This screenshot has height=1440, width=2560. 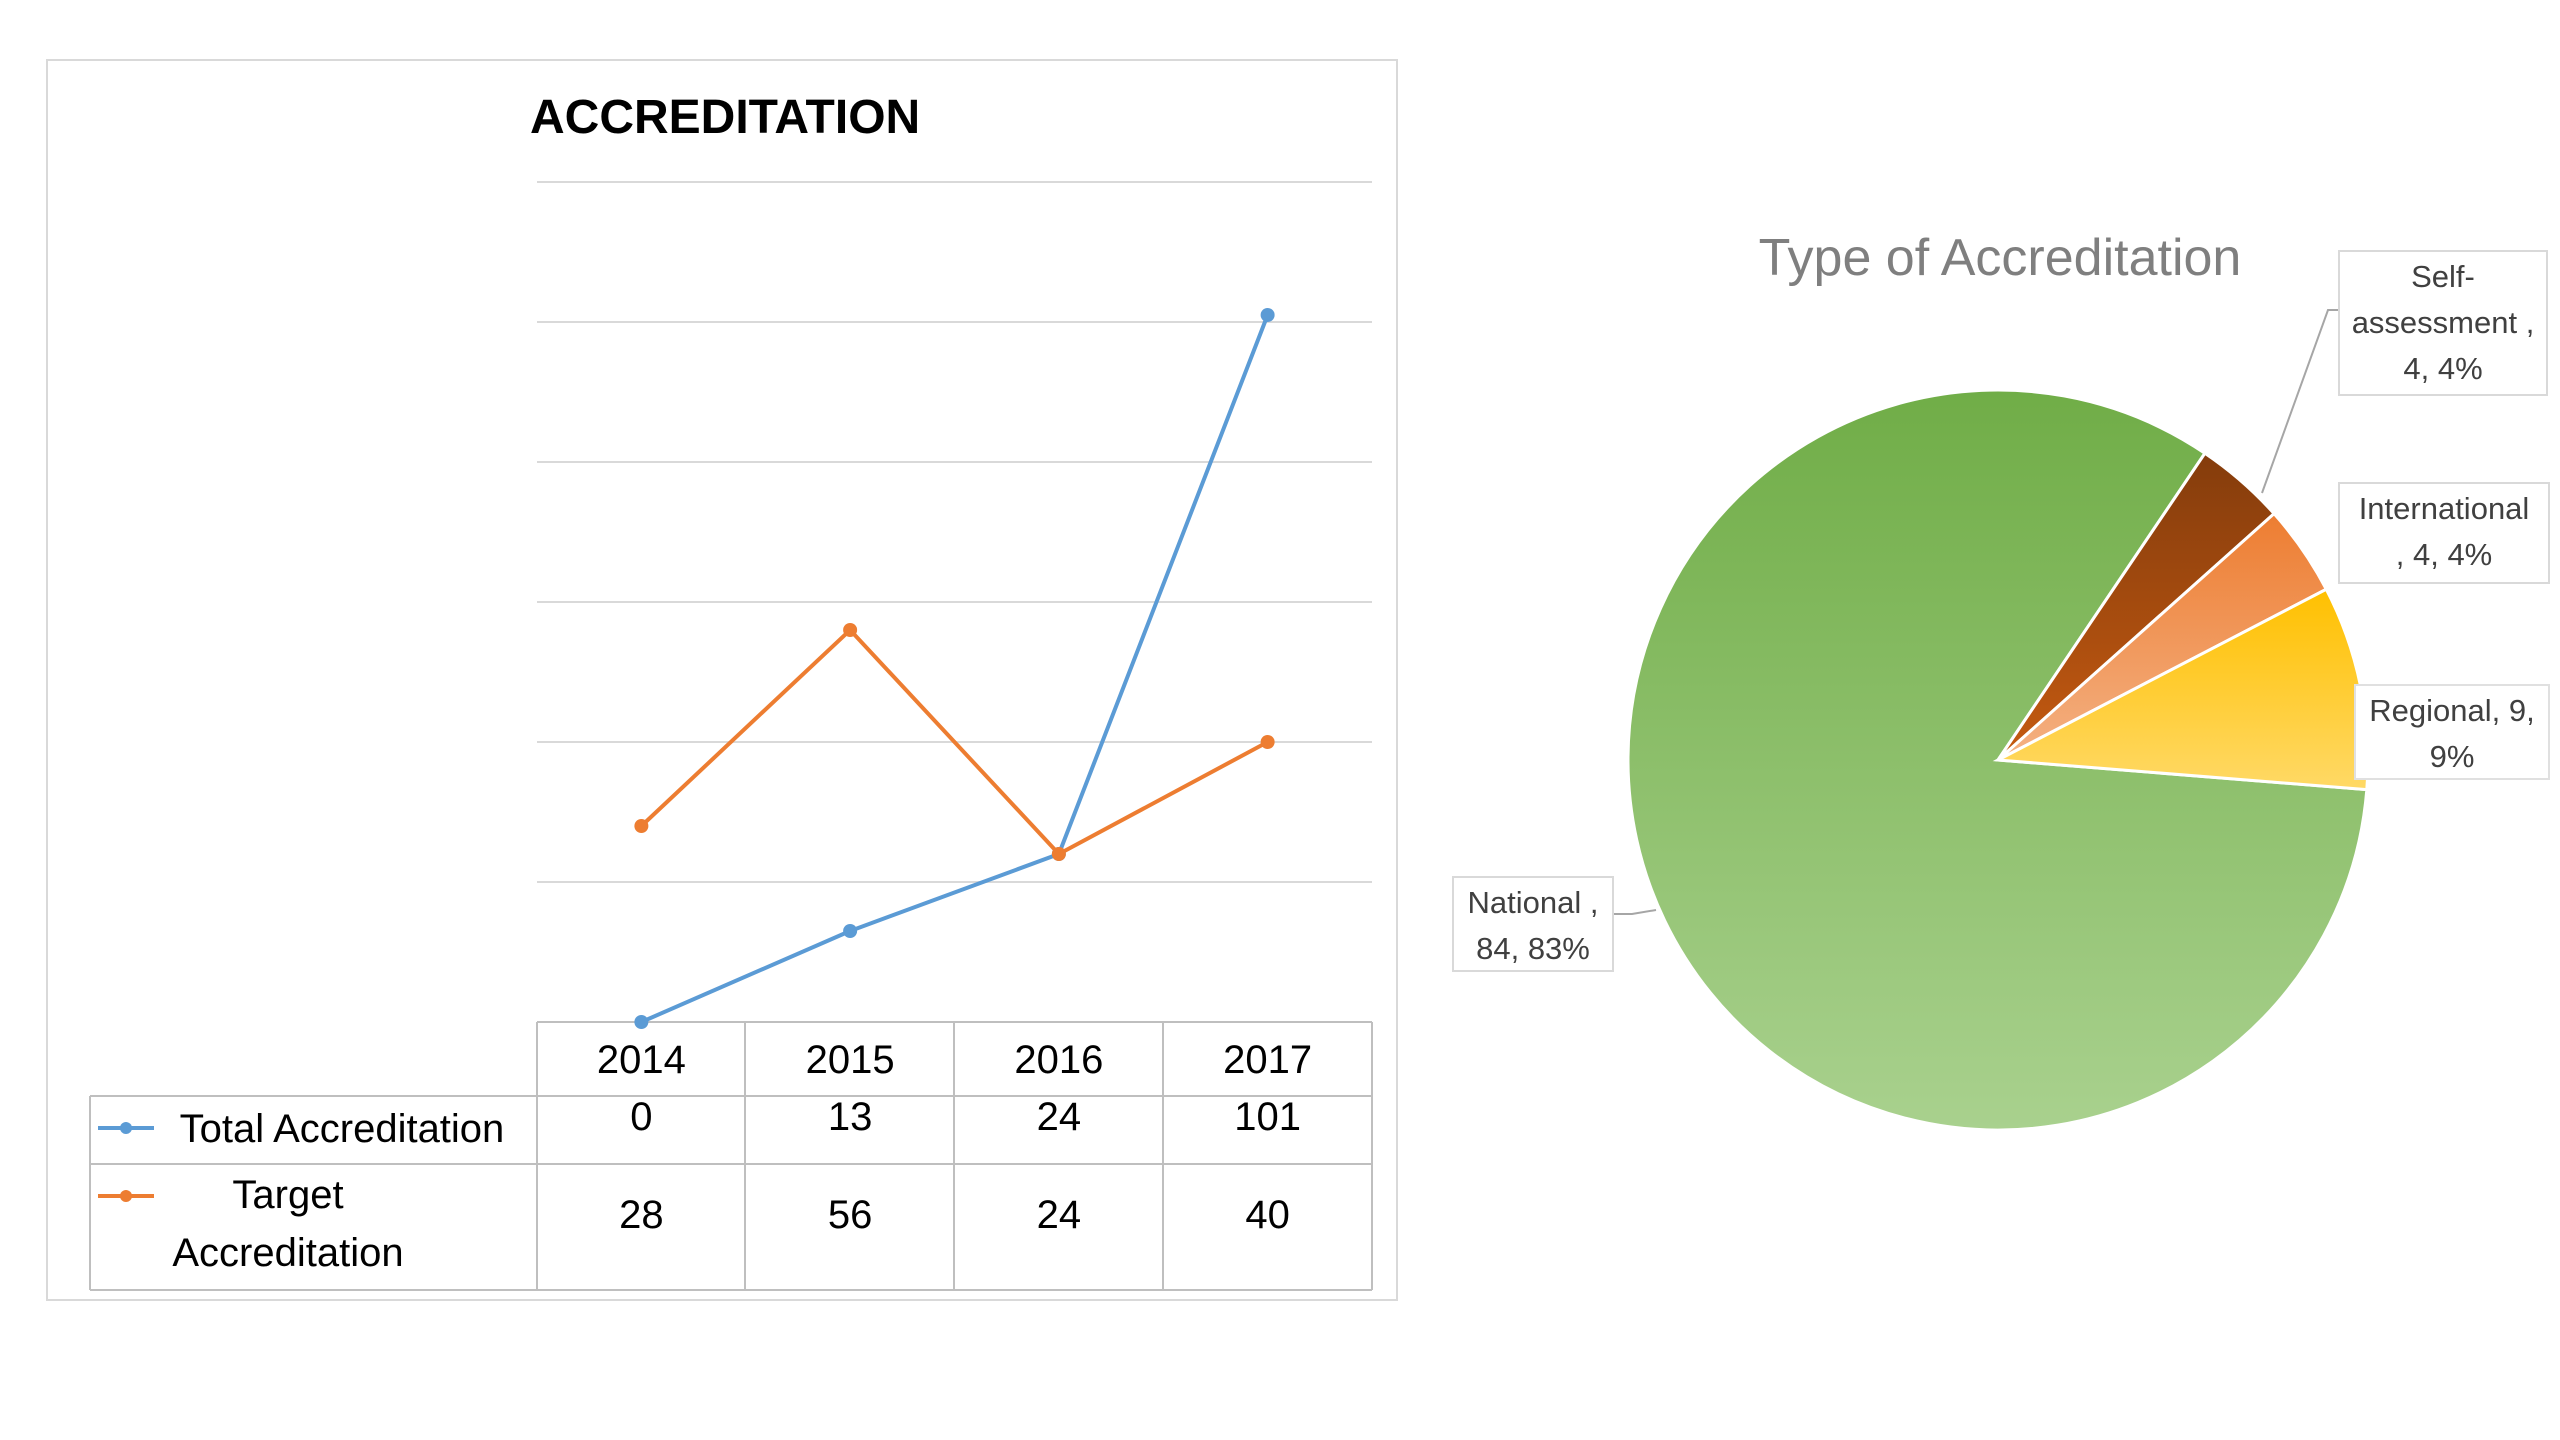 What do you see at coordinates (641, 1060) in the screenshot?
I see `x-tick-label: 2014` at bounding box center [641, 1060].